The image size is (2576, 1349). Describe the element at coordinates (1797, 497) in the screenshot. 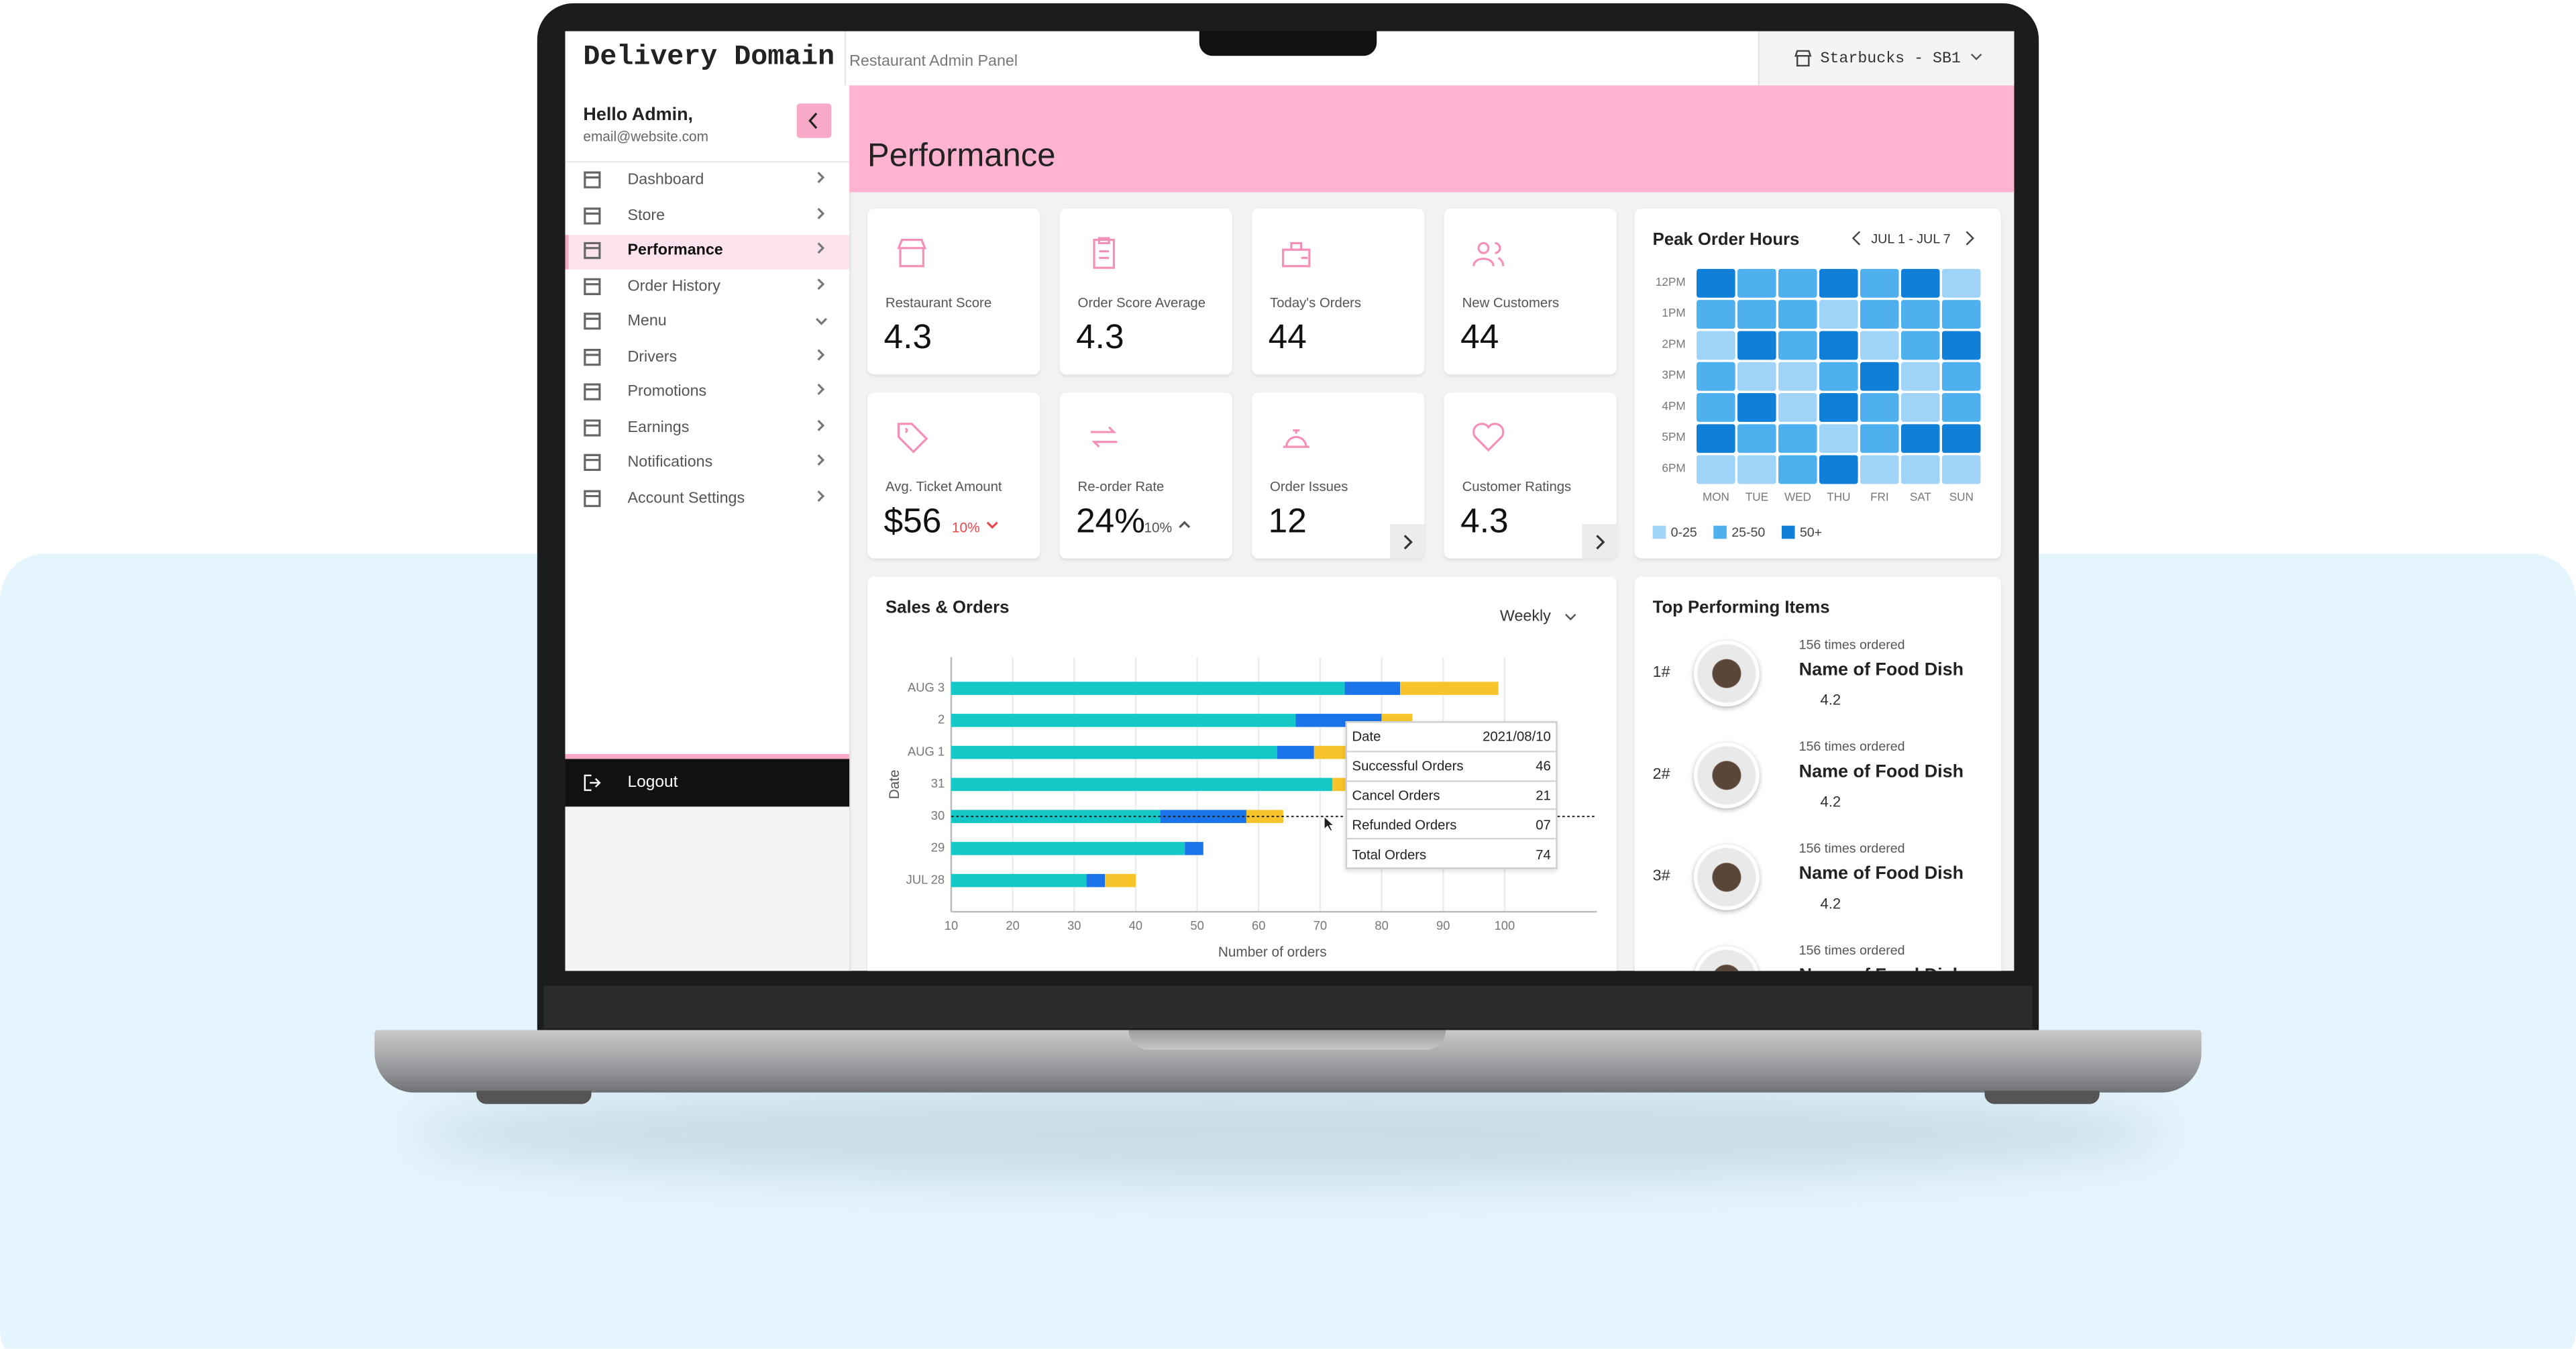

I see `col-label: WED` at that location.